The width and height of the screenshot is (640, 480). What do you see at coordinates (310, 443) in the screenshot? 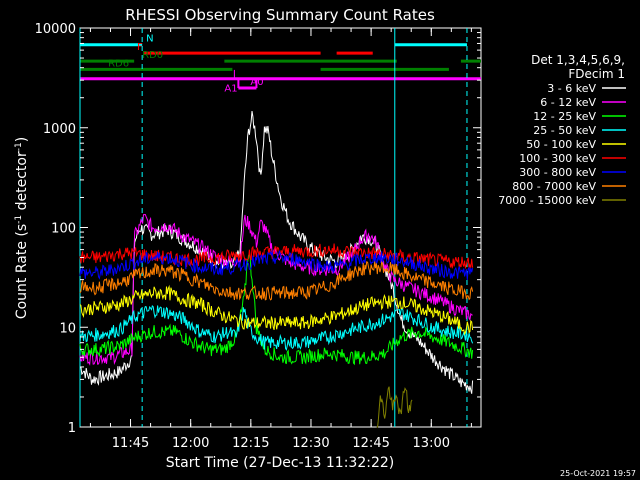
I see `x-tick-label: 12:30` at bounding box center [310, 443].